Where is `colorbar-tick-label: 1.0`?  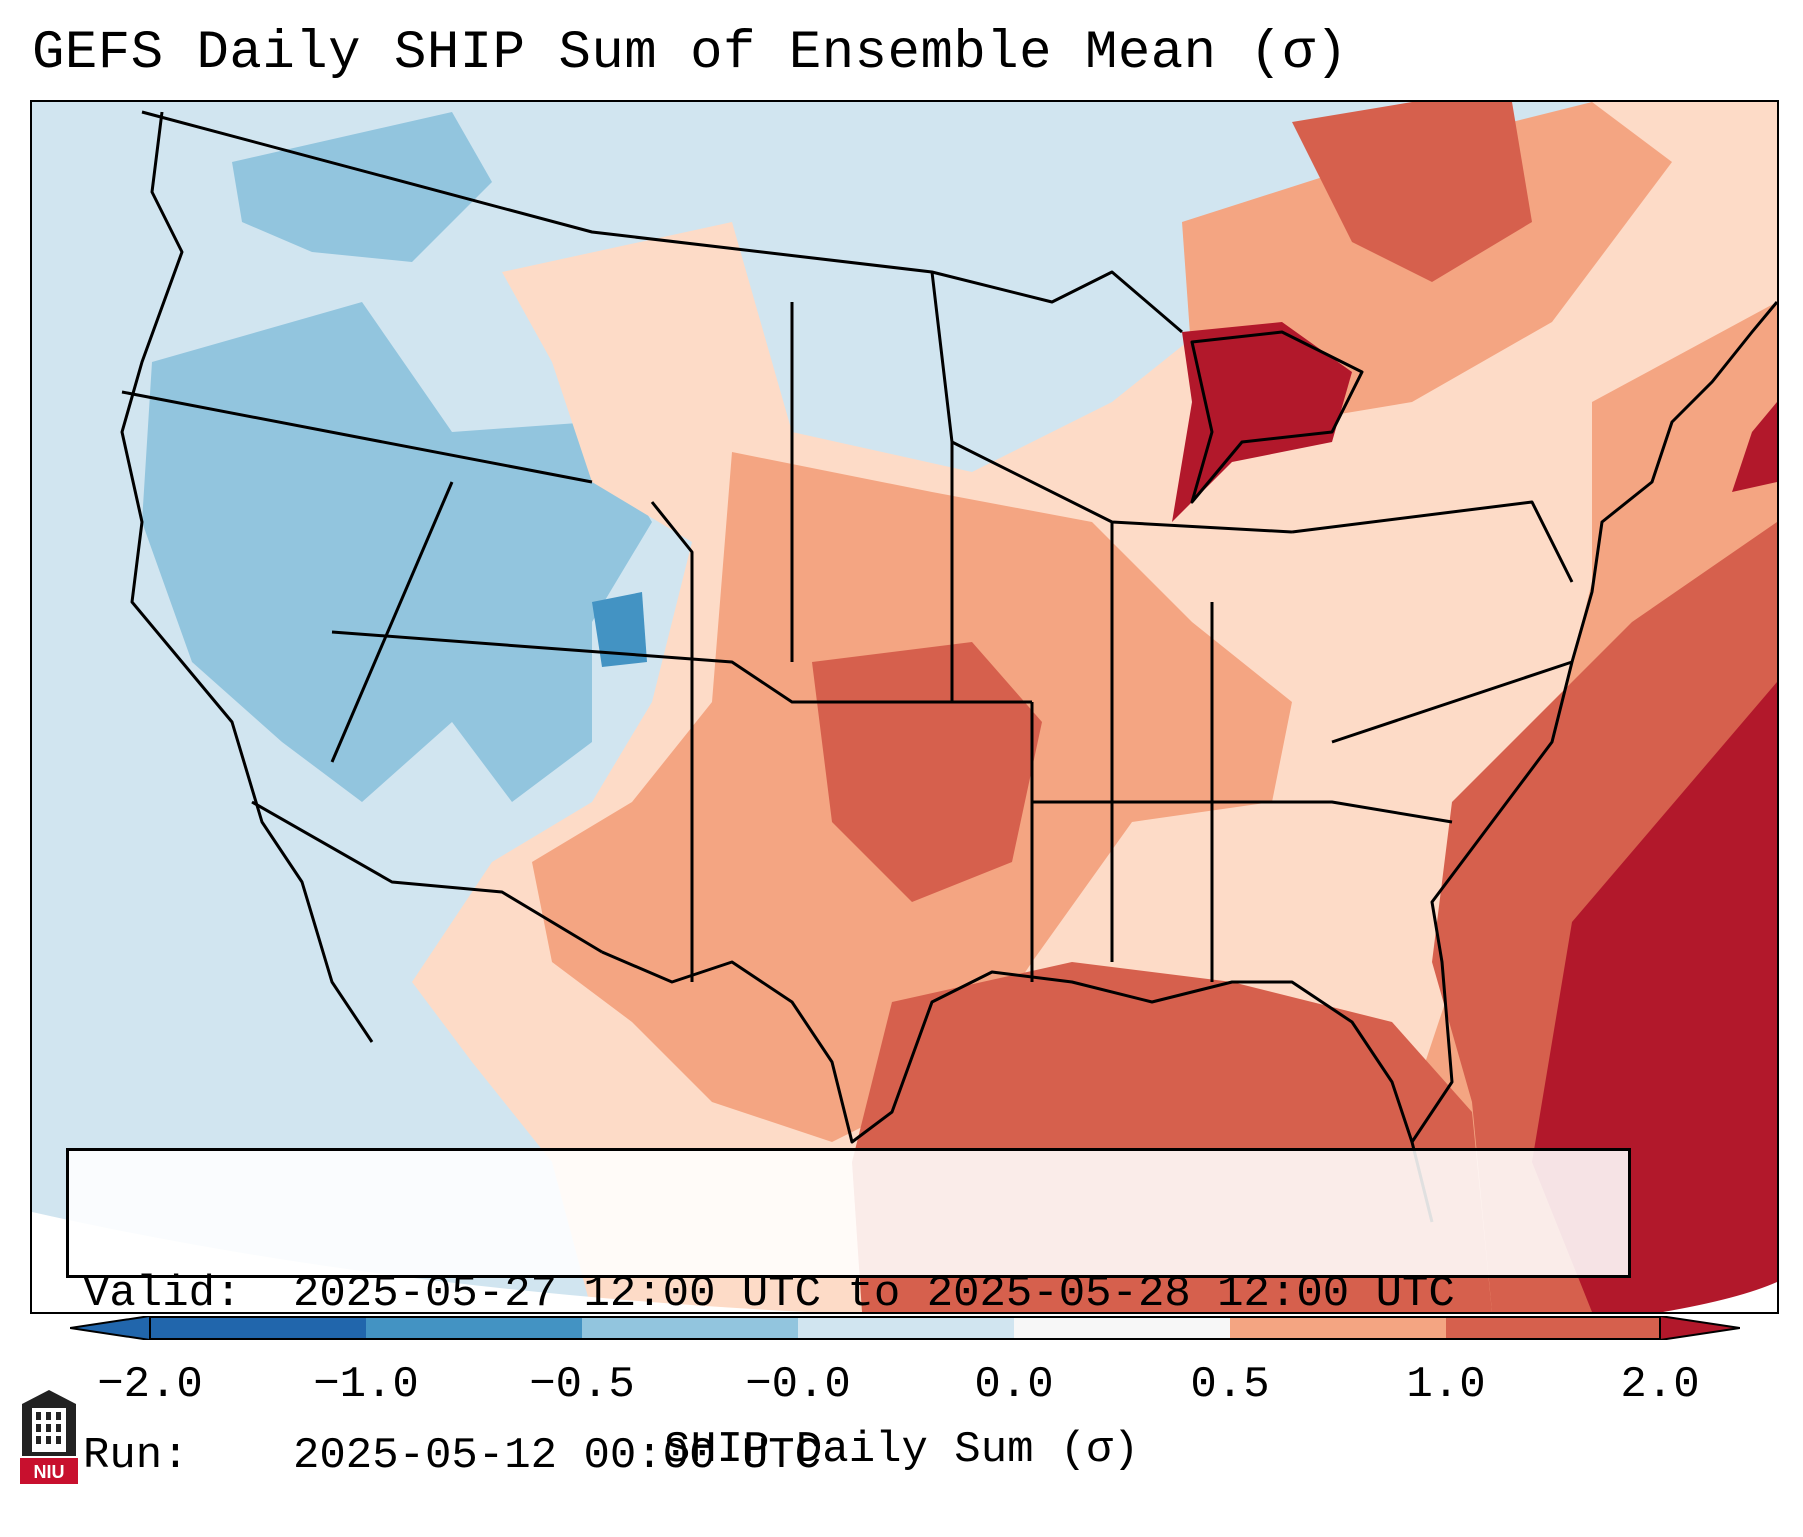 colorbar-tick-label: 1.0 is located at coordinates (1446, 1385).